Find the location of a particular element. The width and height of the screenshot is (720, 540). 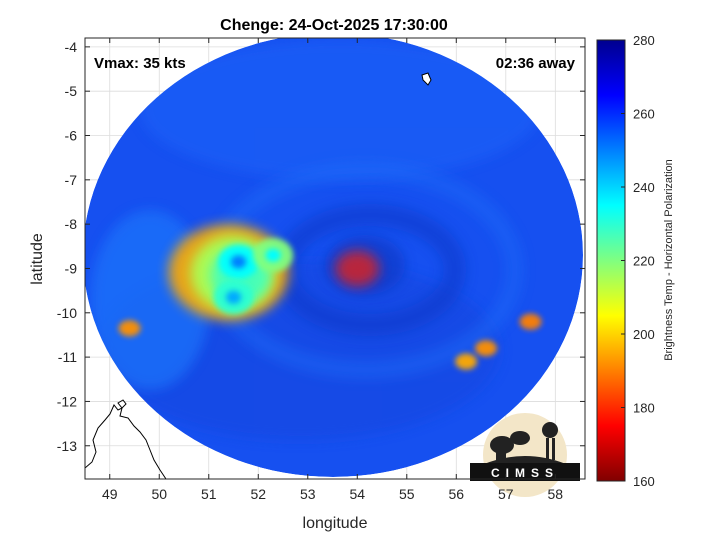

colorbar-tick-label: 160 is located at coordinates (644, 481).